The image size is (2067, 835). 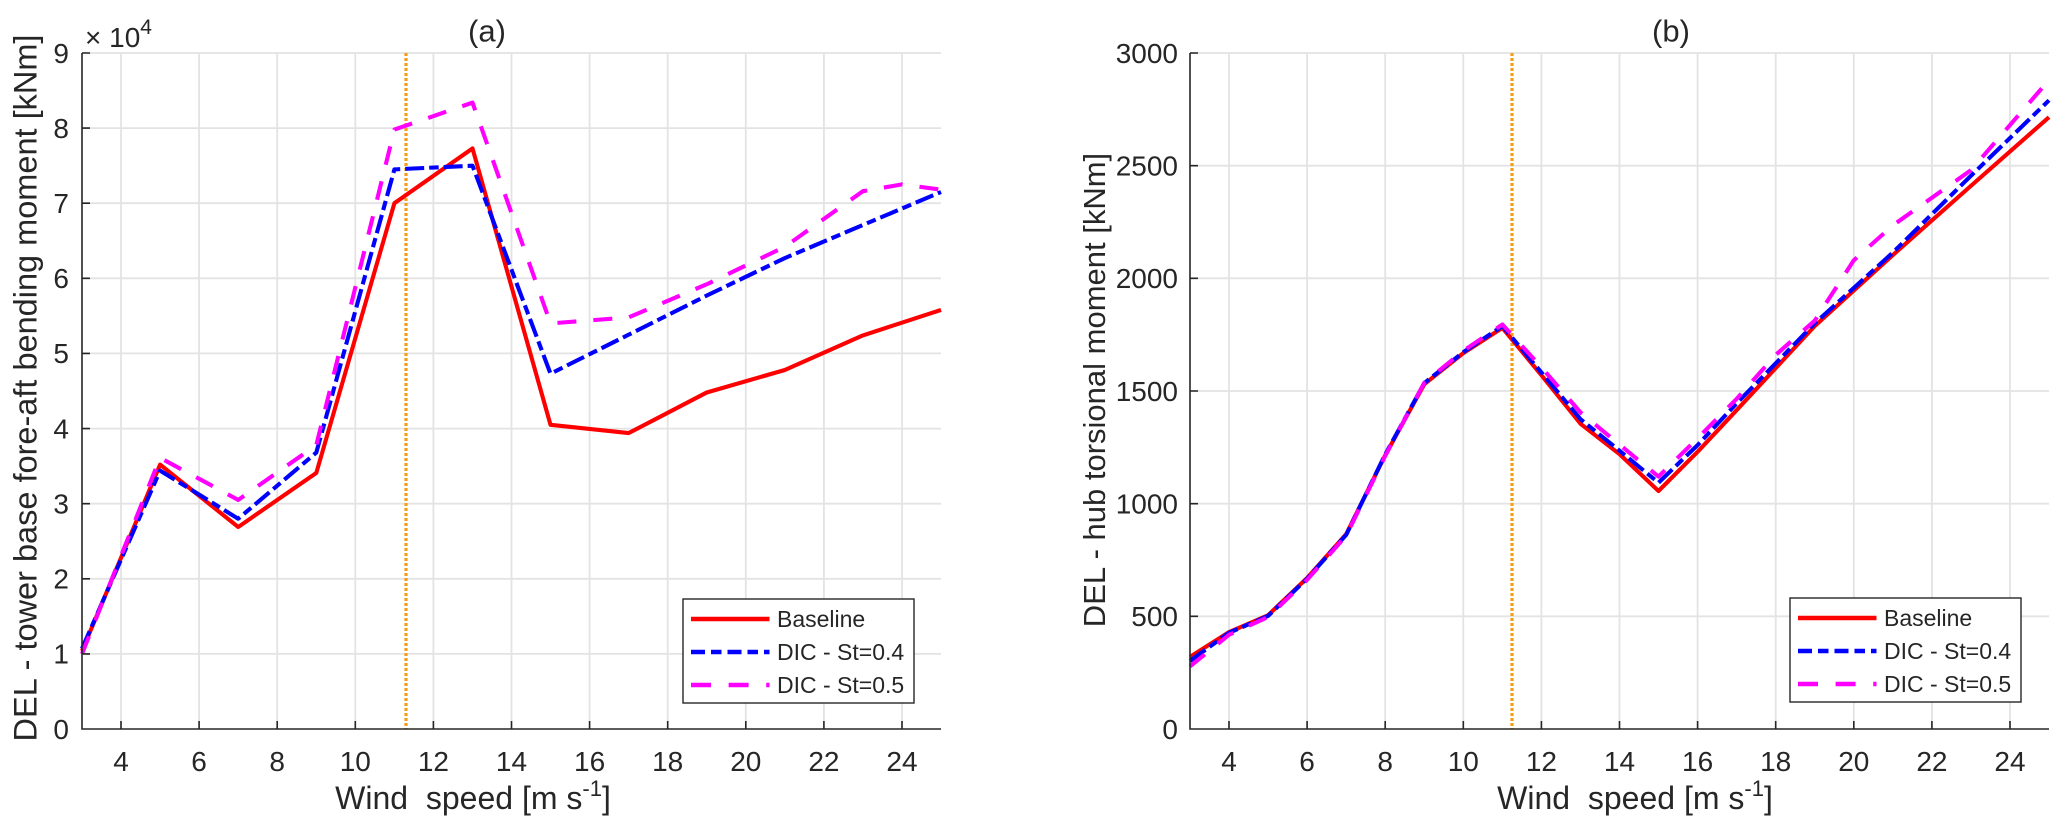 What do you see at coordinates (1147, 391) in the screenshot?
I see `svg-text: 1500` at bounding box center [1147, 391].